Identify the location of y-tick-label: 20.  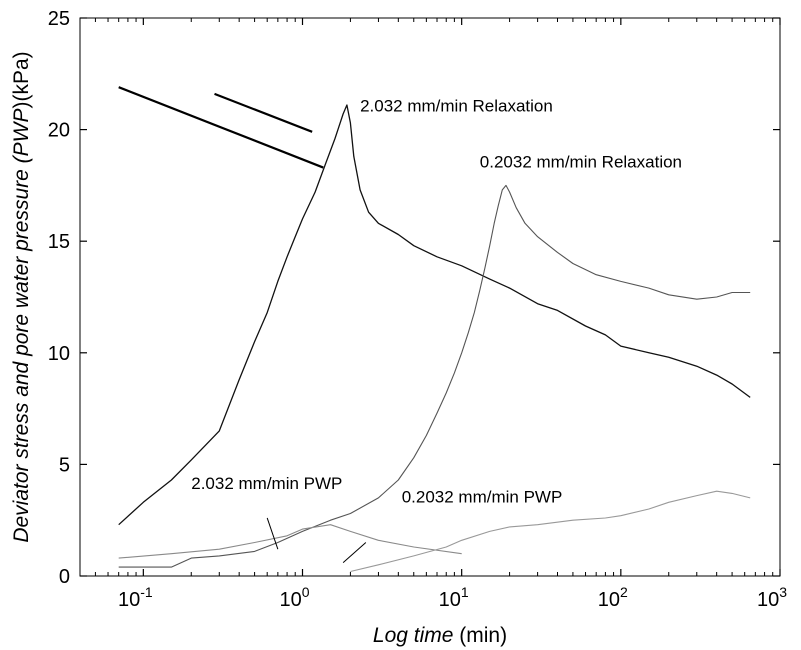
(59, 131).